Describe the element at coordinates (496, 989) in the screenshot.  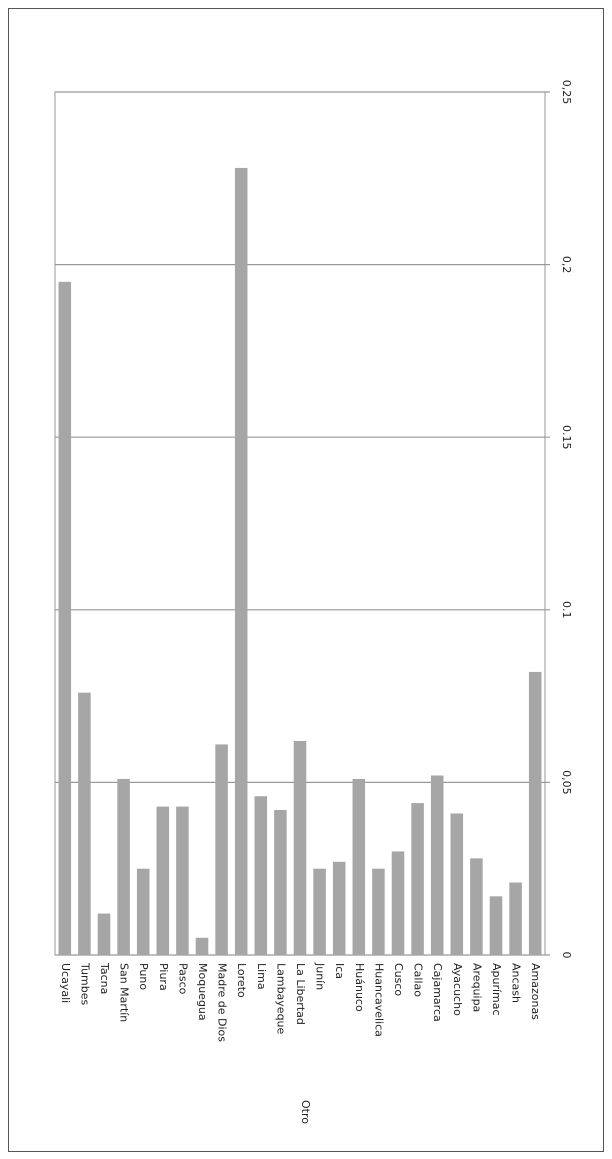
I see `x-tick-label: Apurímac` at that location.